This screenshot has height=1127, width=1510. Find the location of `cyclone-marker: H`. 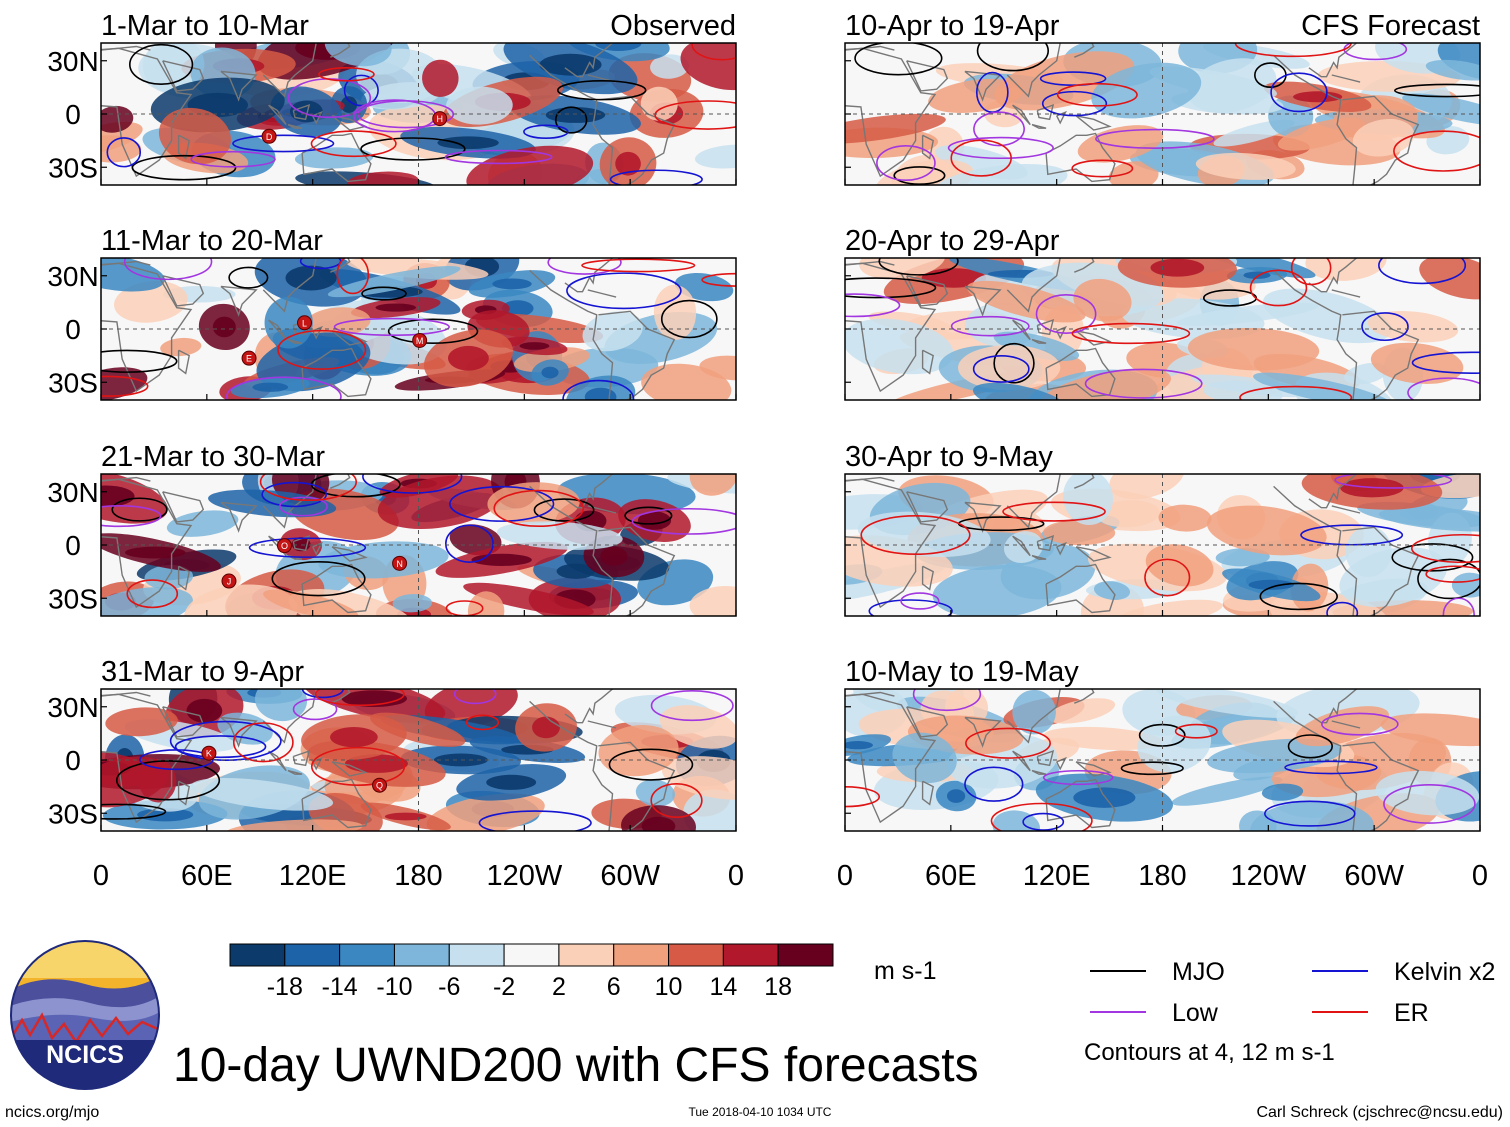

cyclone-marker: H is located at coordinates (440, 119).